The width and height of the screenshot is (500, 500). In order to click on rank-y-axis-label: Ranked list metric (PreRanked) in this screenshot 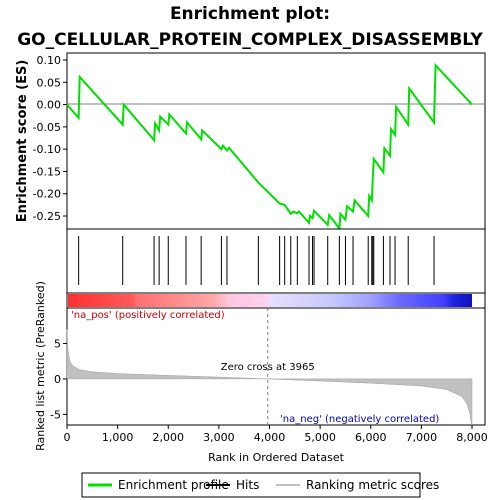, I will do `click(40, 366)`.